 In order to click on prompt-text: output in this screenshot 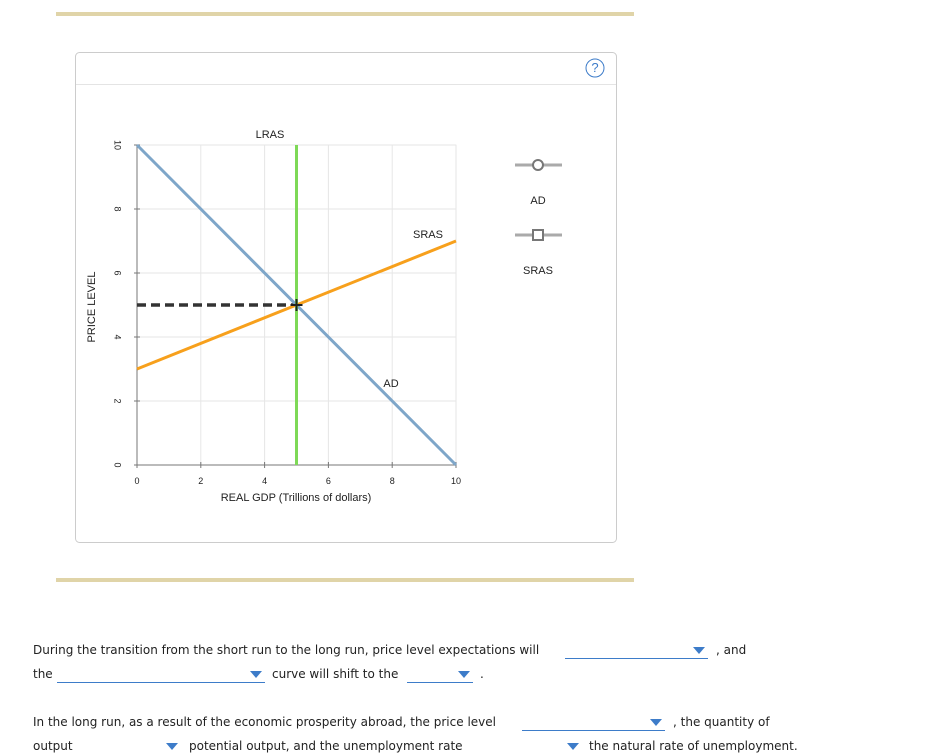, I will do `click(53, 746)`.